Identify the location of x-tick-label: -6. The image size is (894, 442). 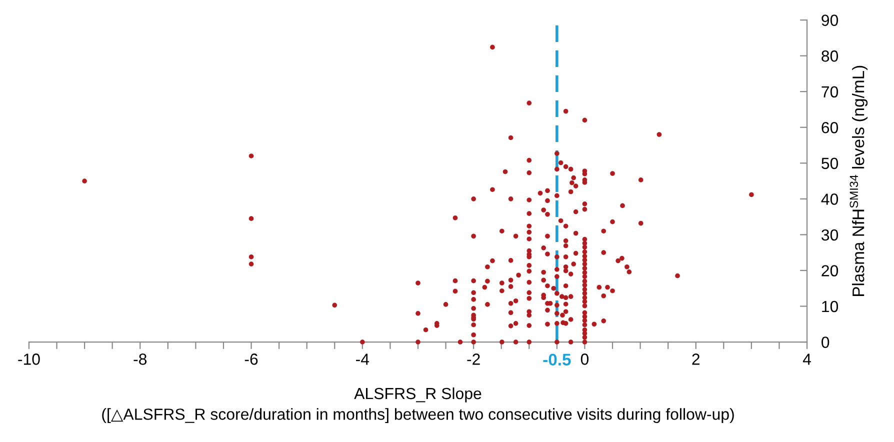
(251, 359).